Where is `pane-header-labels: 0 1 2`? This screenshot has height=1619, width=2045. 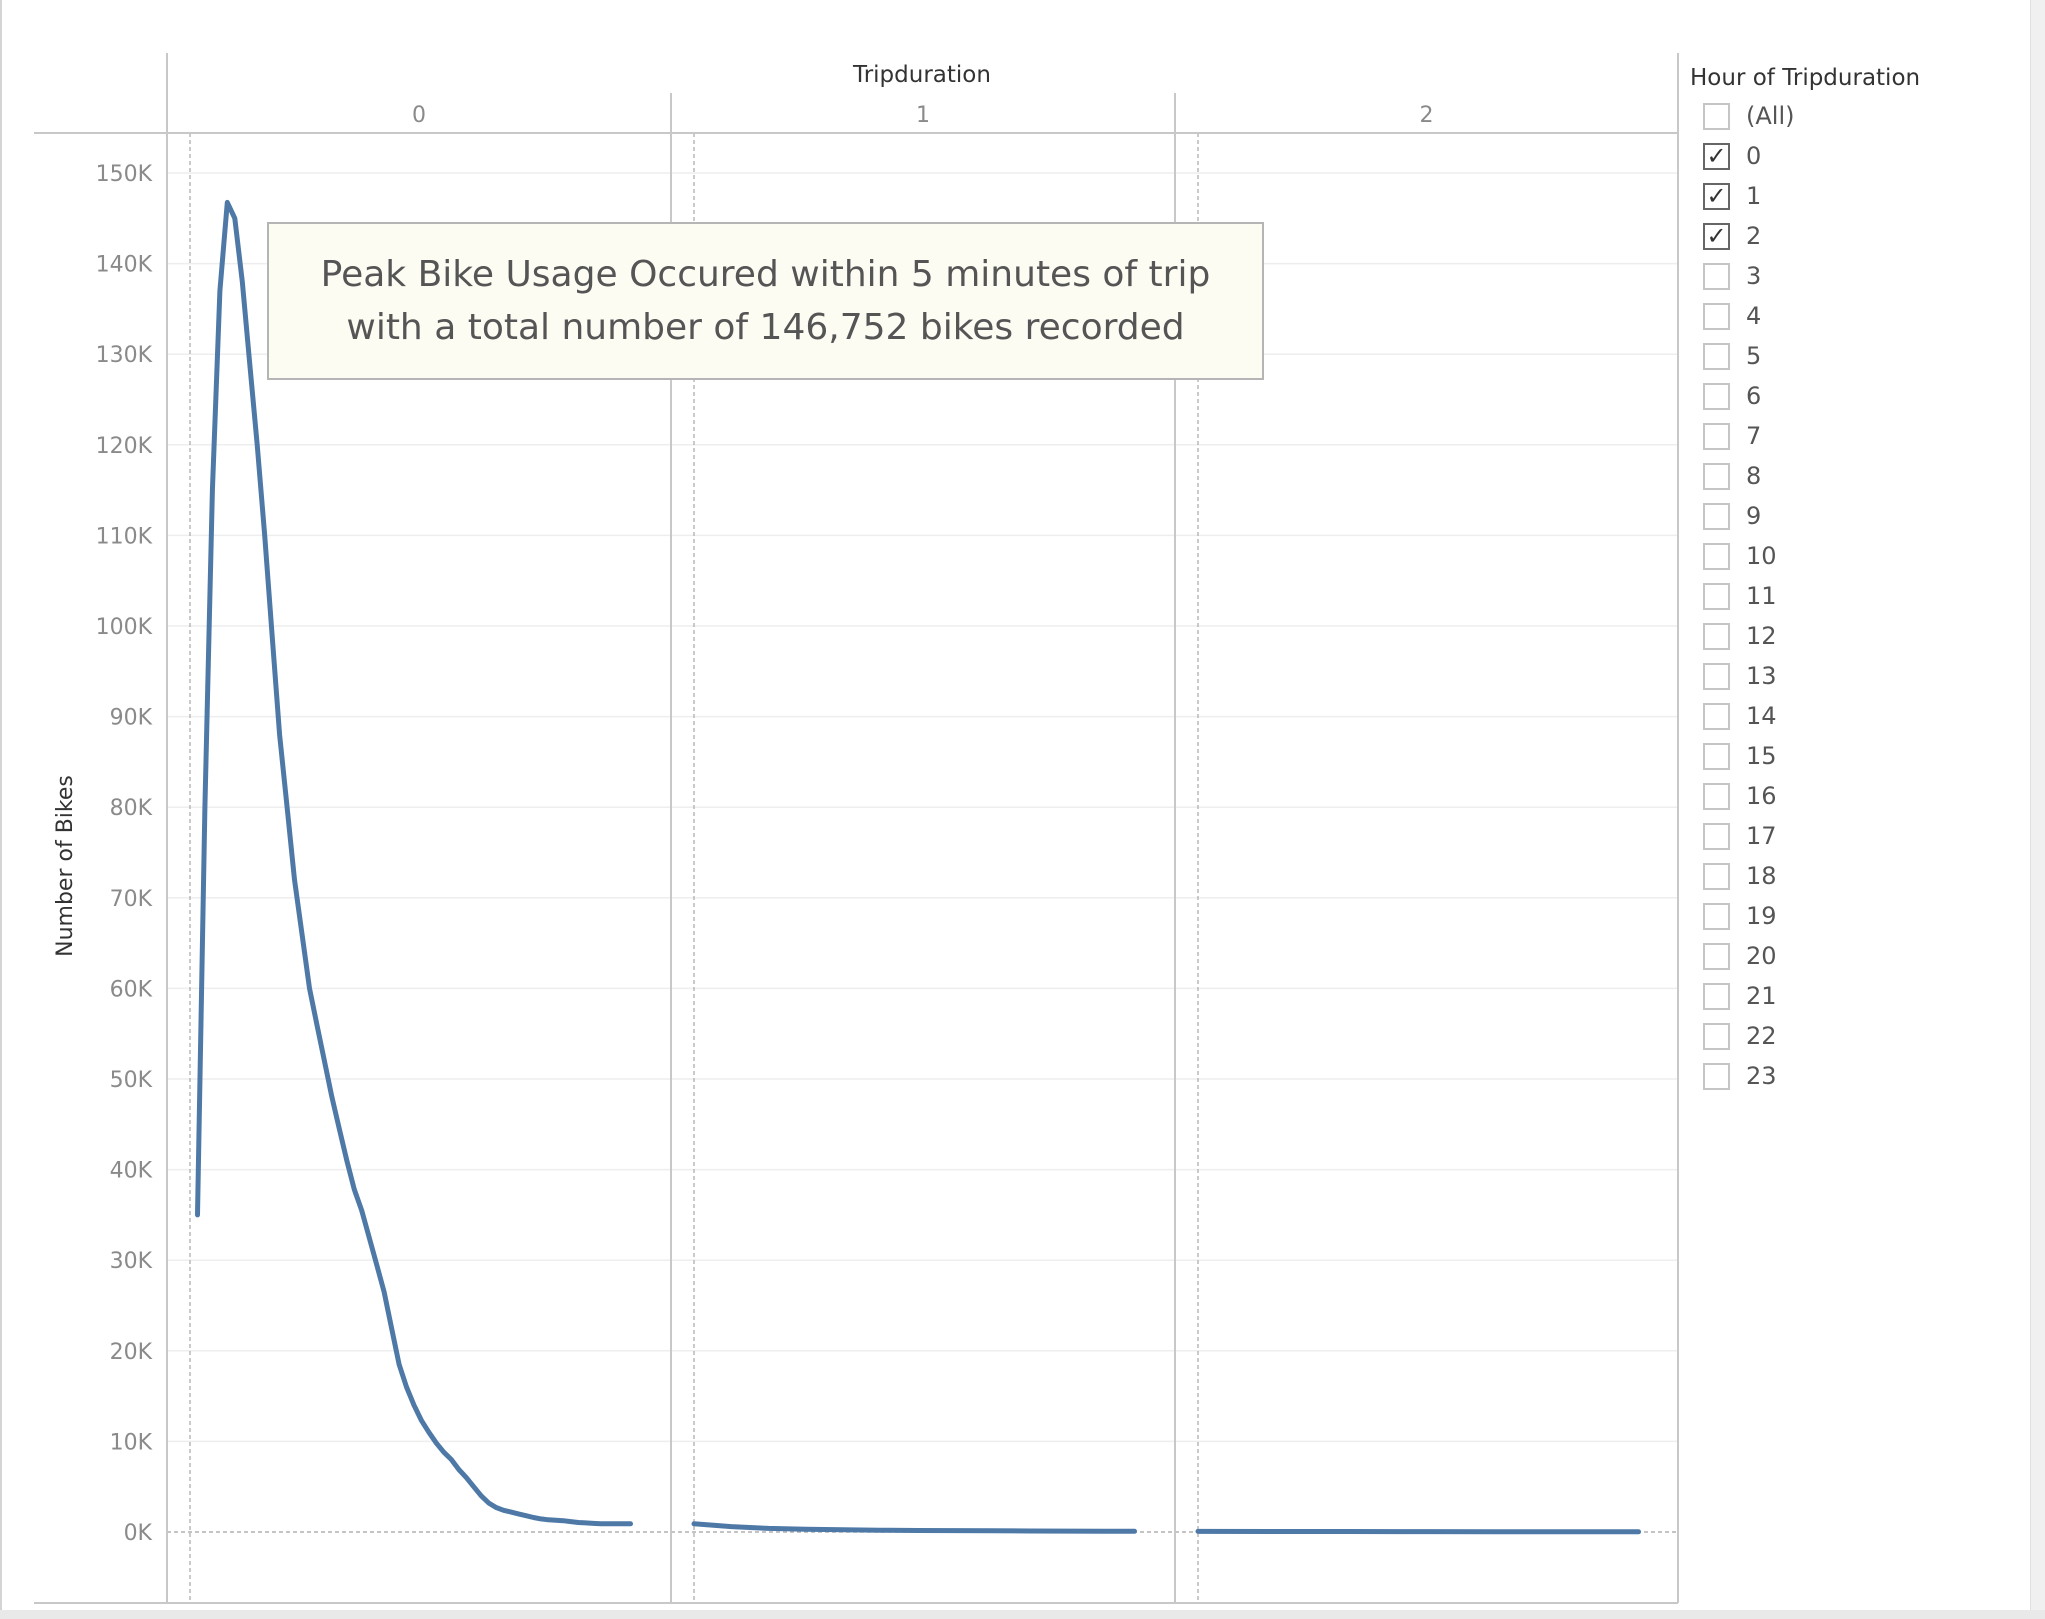 pane-header-labels: 0 1 2 is located at coordinates (923, 115).